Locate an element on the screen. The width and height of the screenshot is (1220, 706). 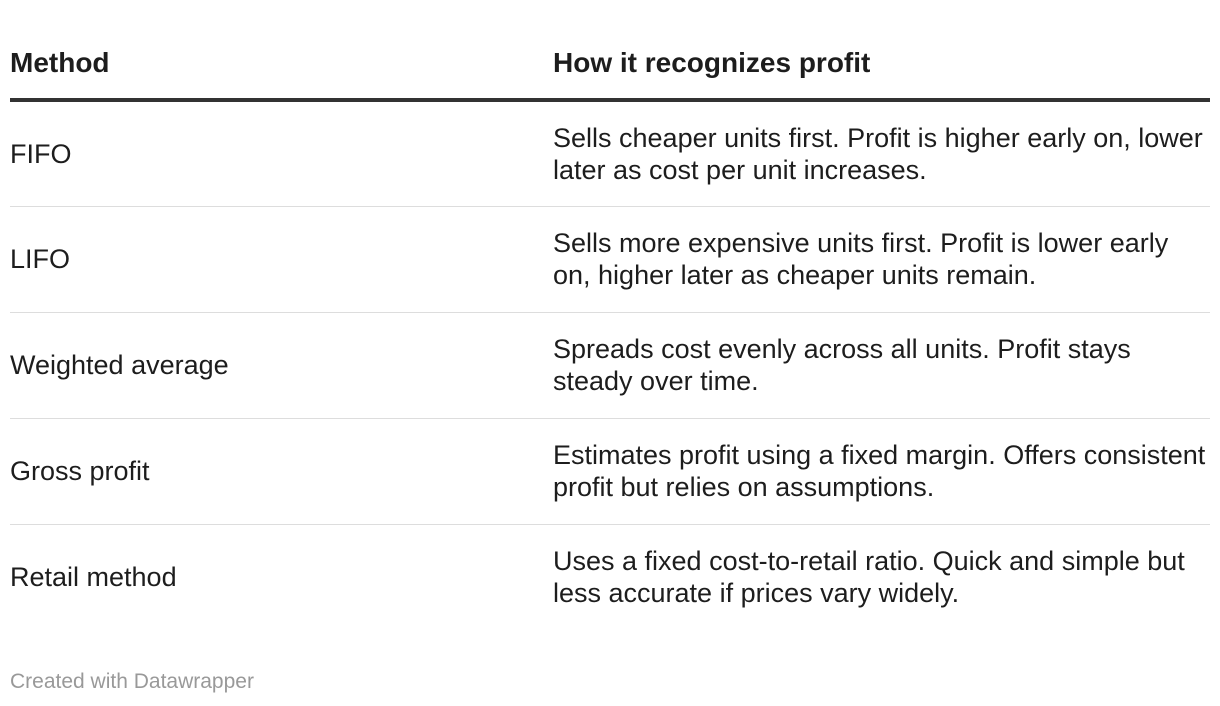
column-header-description: How it recognizes profit is located at coordinates (881, 51).